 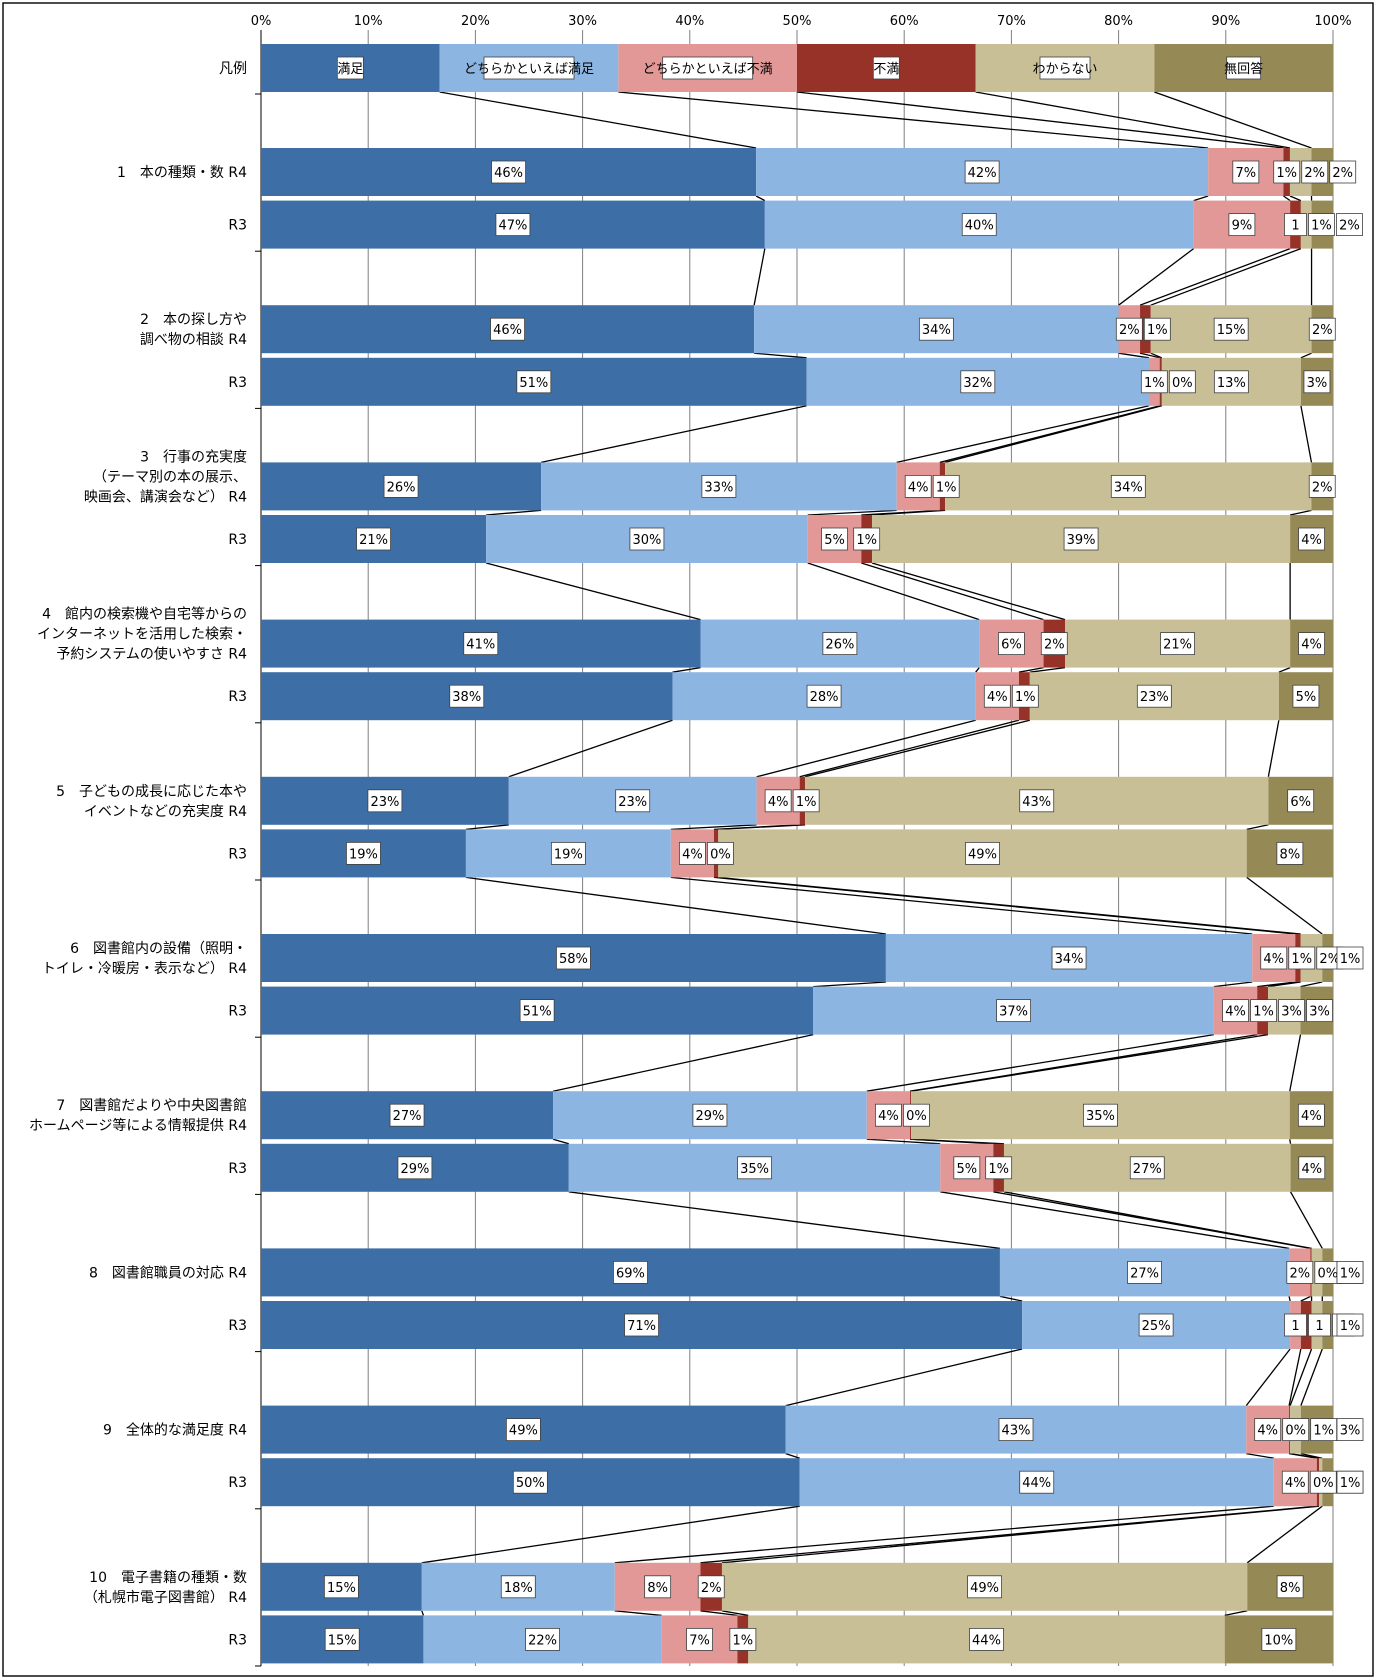 What do you see at coordinates (1290, 1587) in the screenshot?
I see `data-label: 8%` at bounding box center [1290, 1587].